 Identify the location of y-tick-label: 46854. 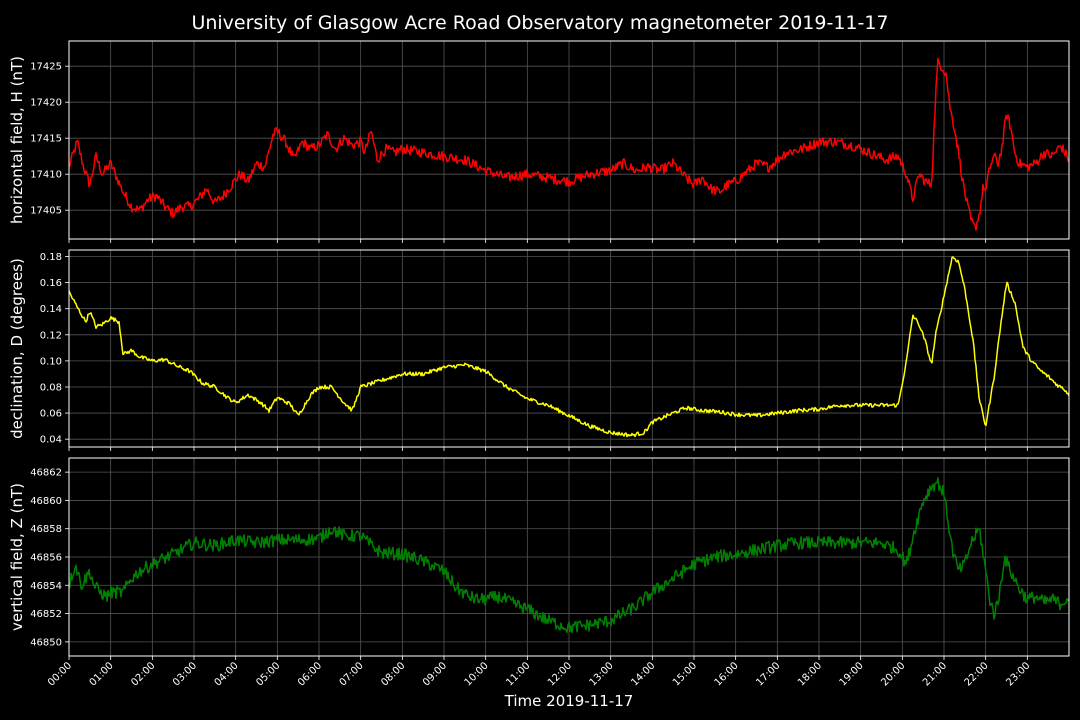
(46, 586).